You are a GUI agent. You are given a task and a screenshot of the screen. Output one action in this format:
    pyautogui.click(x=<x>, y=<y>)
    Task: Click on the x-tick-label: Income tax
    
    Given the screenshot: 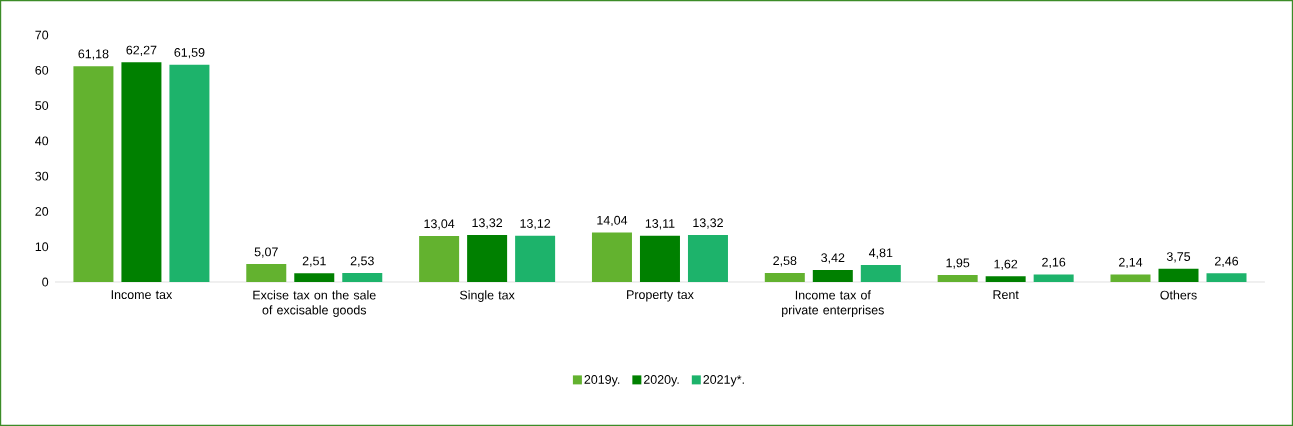 What is the action you would take?
    pyautogui.click(x=142, y=295)
    